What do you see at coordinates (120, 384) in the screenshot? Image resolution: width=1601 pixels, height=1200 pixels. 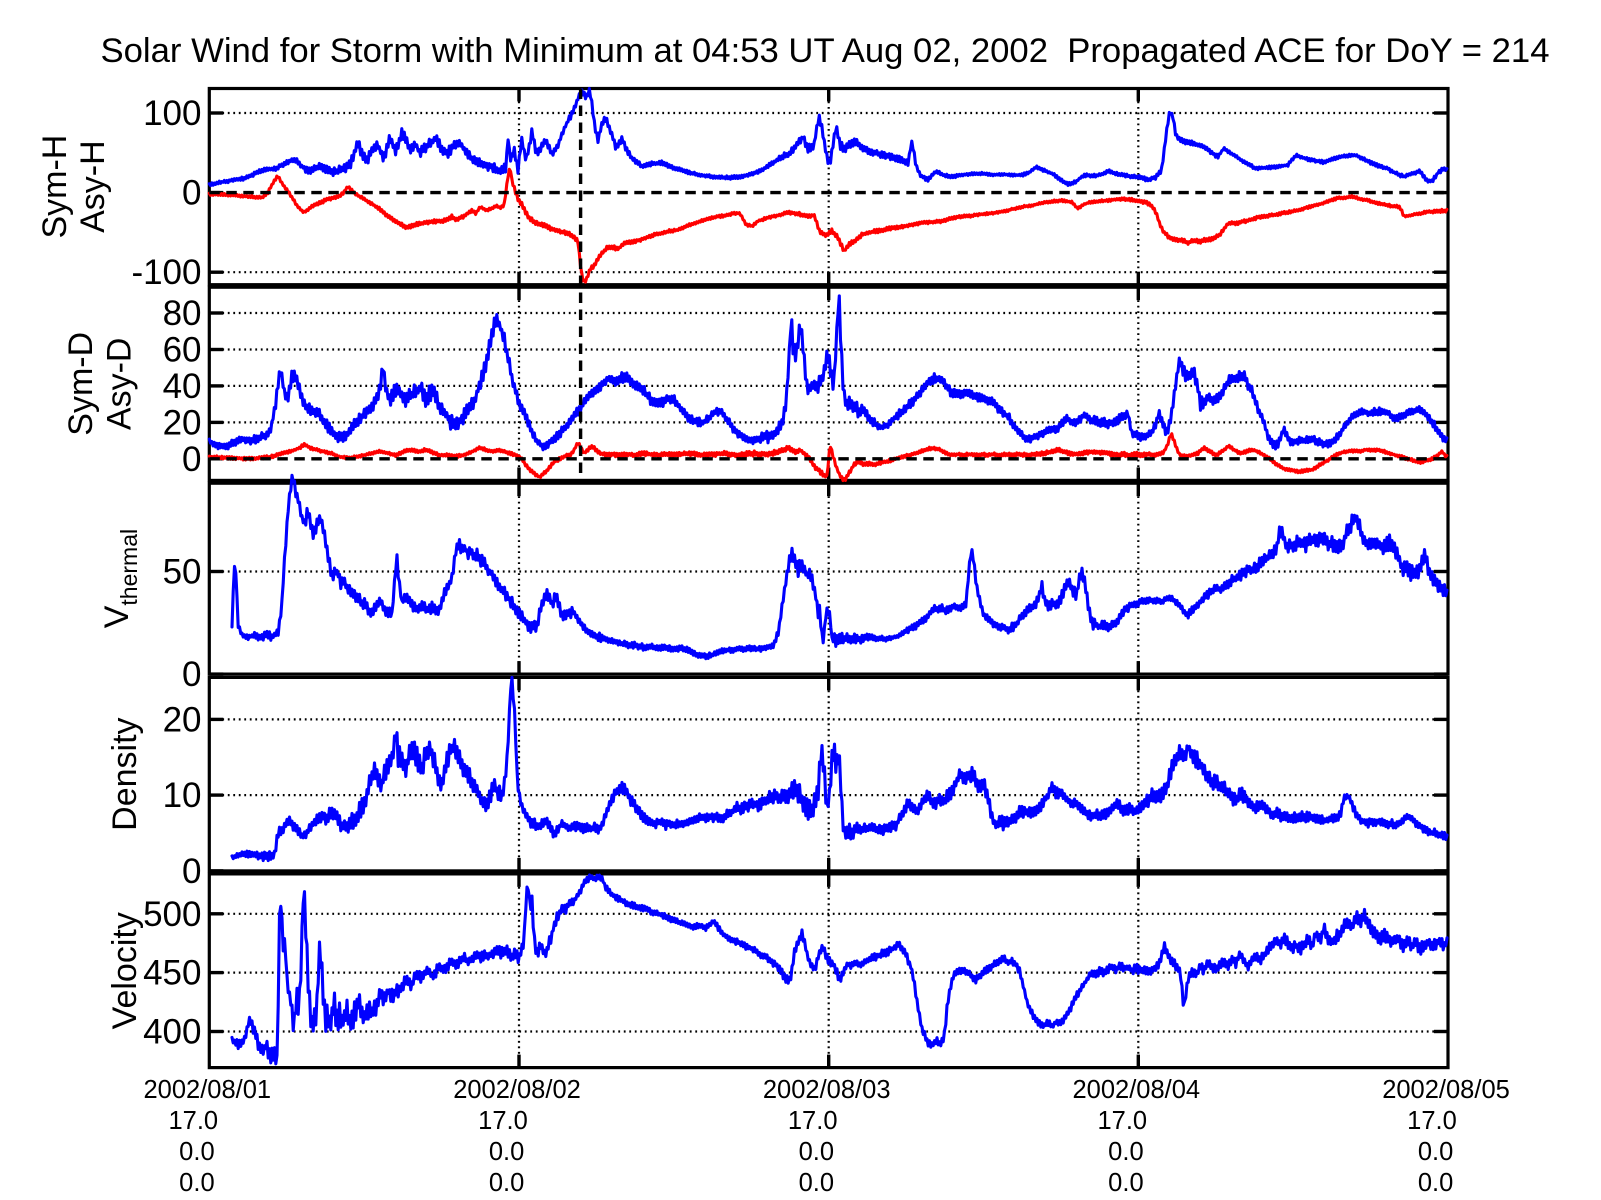 I see `svg-text: Asy-D` at bounding box center [120, 384].